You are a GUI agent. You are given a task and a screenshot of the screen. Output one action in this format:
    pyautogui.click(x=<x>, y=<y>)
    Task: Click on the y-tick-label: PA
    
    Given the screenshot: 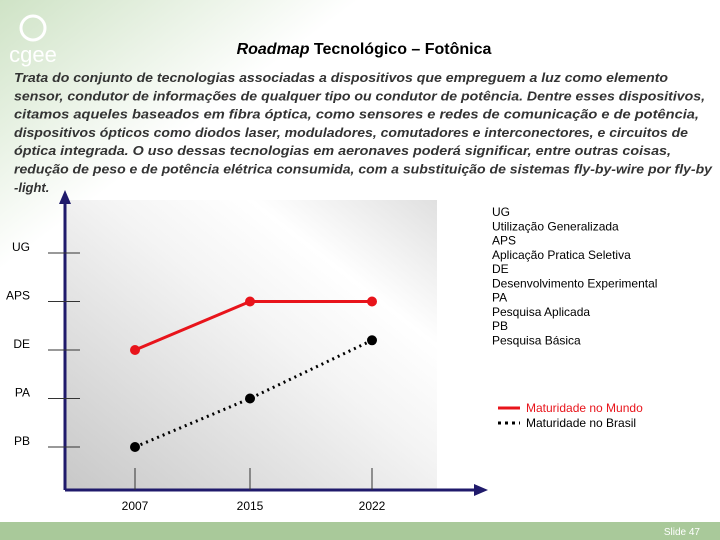 What is the action you would take?
    pyautogui.click(x=22, y=393)
    